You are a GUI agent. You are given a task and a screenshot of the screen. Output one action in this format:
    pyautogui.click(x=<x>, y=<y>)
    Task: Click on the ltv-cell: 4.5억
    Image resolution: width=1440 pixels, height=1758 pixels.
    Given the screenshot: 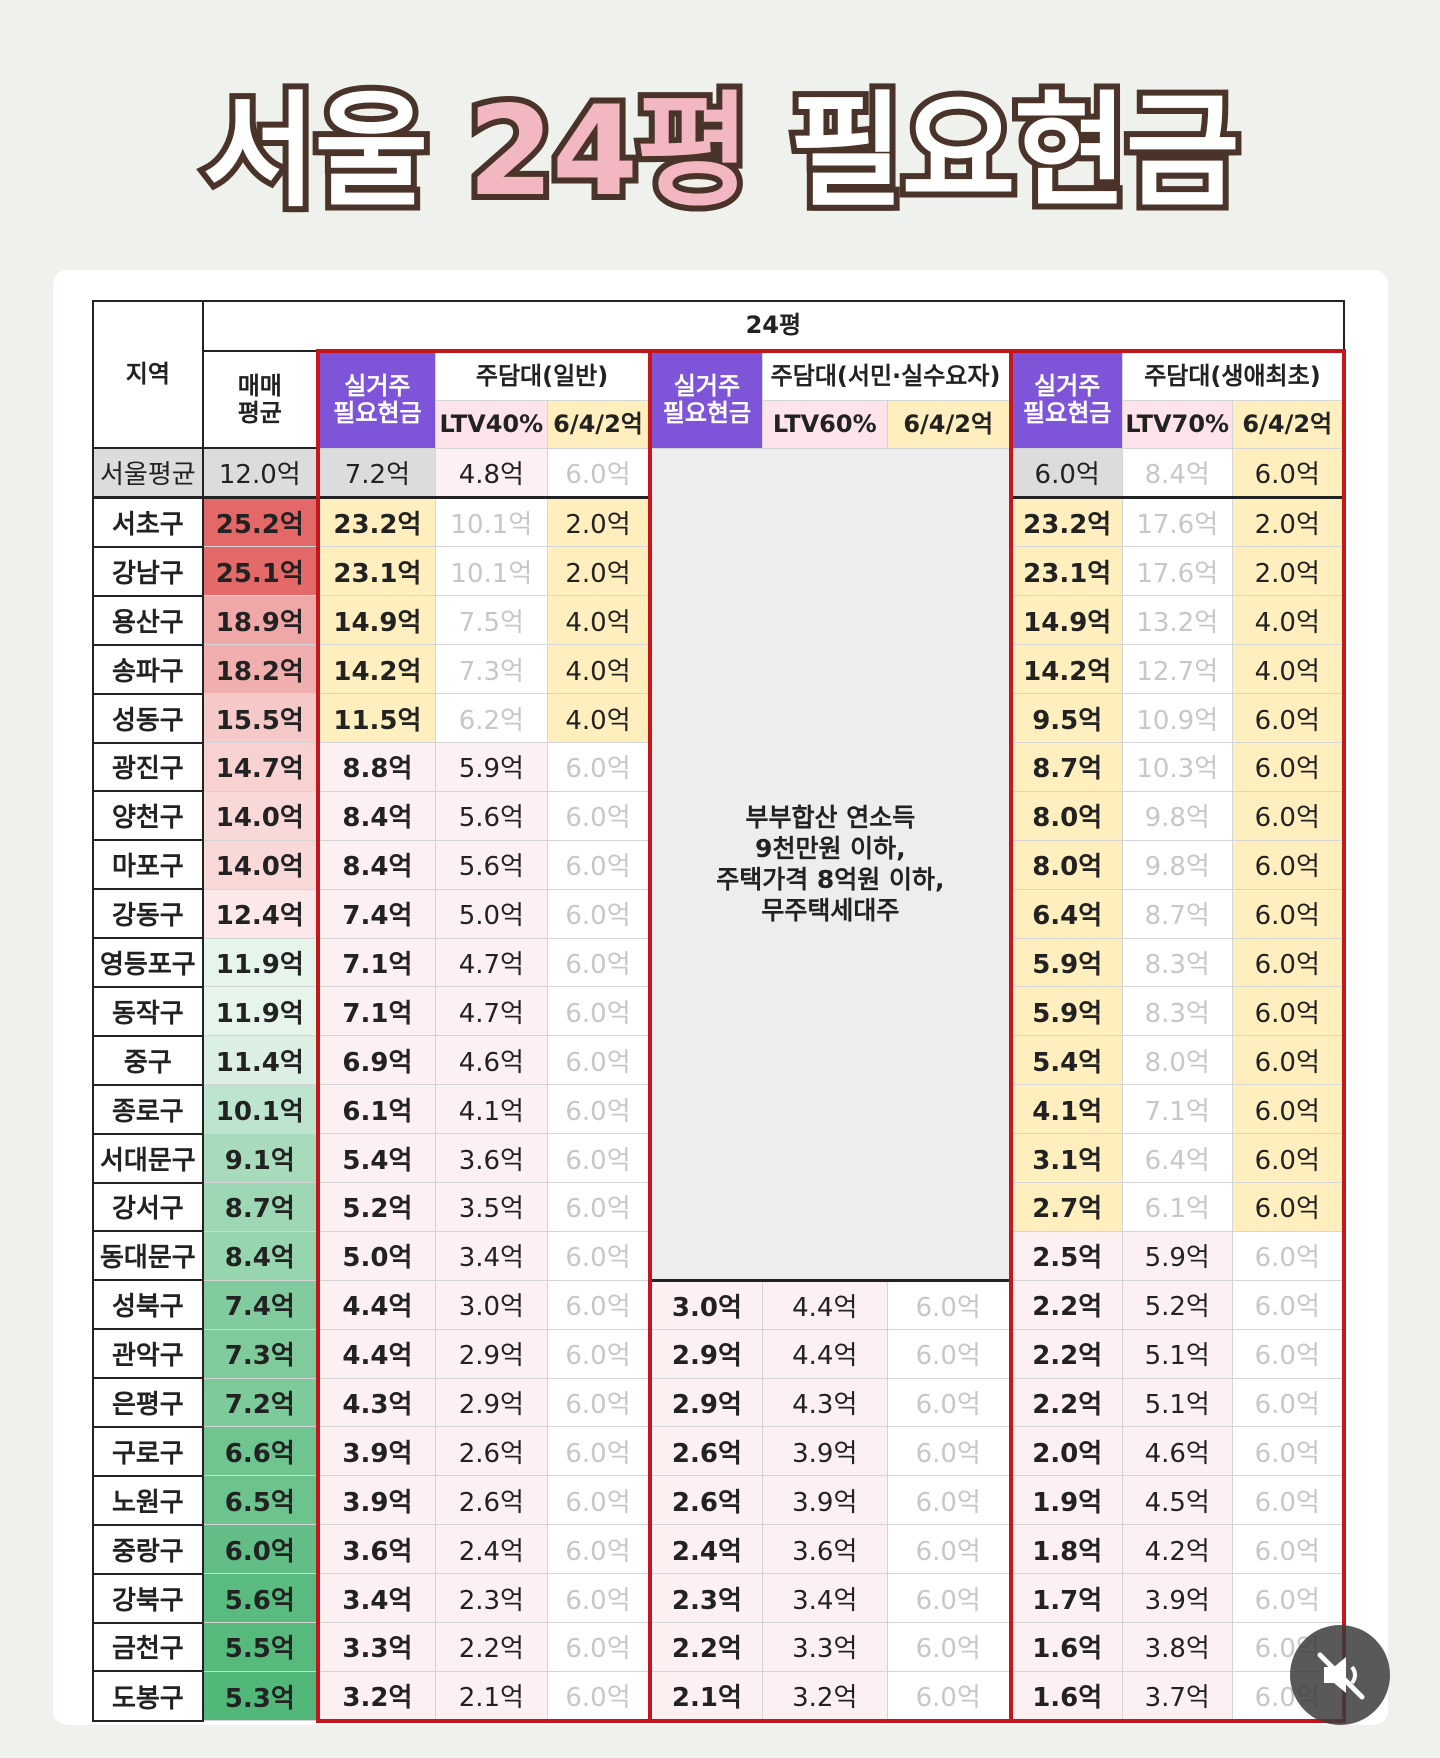 What is the action you would take?
    pyautogui.click(x=1177, y=1500)
    